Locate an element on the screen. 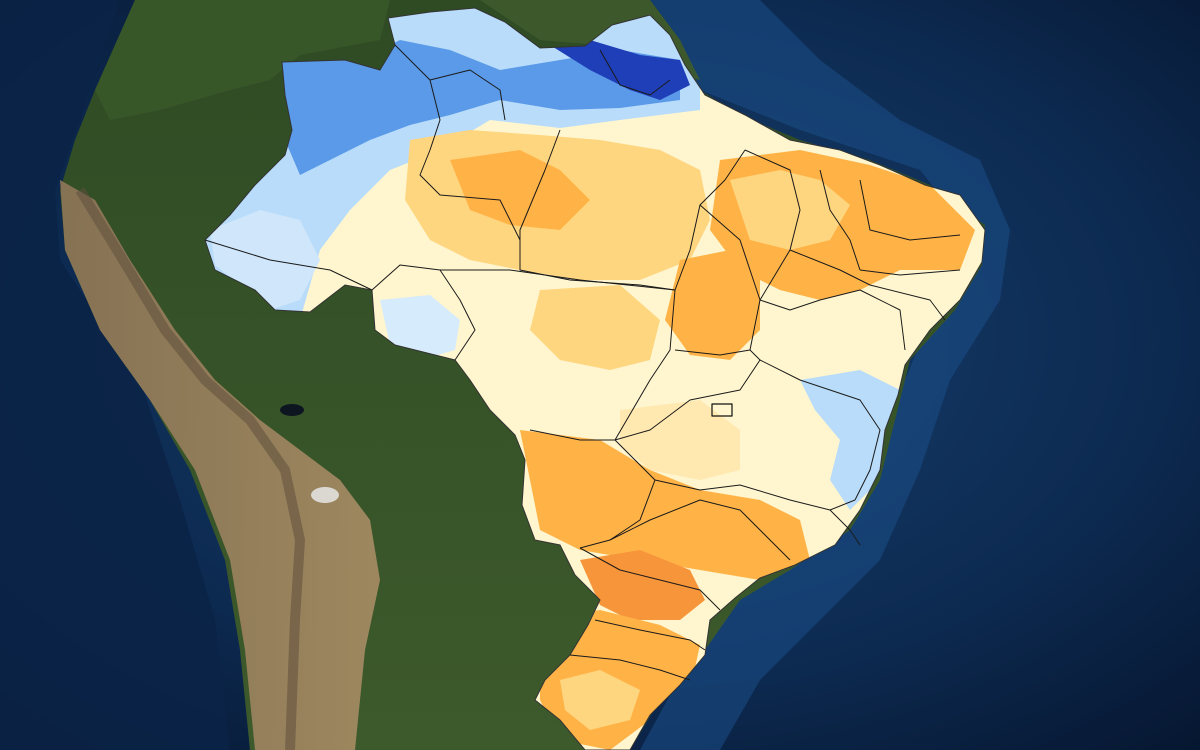 The height and width of the screenshot is (750, 1200). anomaly-west-blue is located at coordinates (265, 260).